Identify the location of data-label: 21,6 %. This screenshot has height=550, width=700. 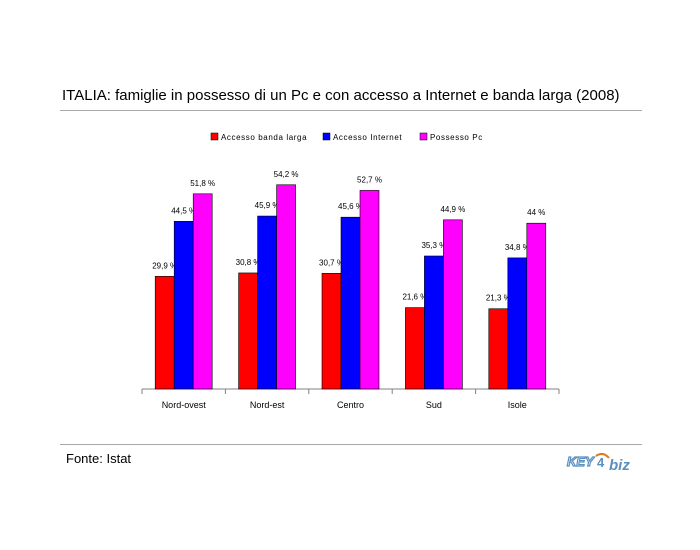
(414, 297).